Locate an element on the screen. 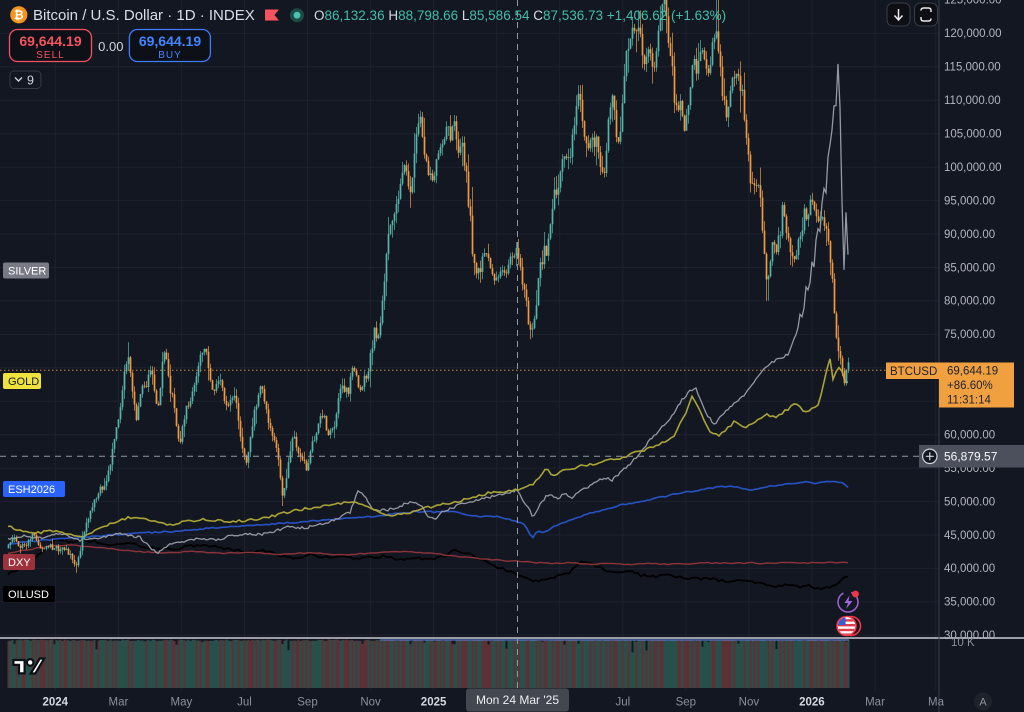 This screenshot has width=1024, height=712. svg-text: Ma is located at coordinates (936, 703).